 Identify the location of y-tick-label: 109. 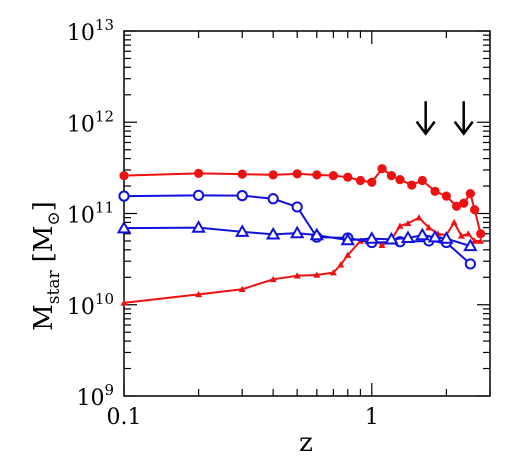
(95, 396).